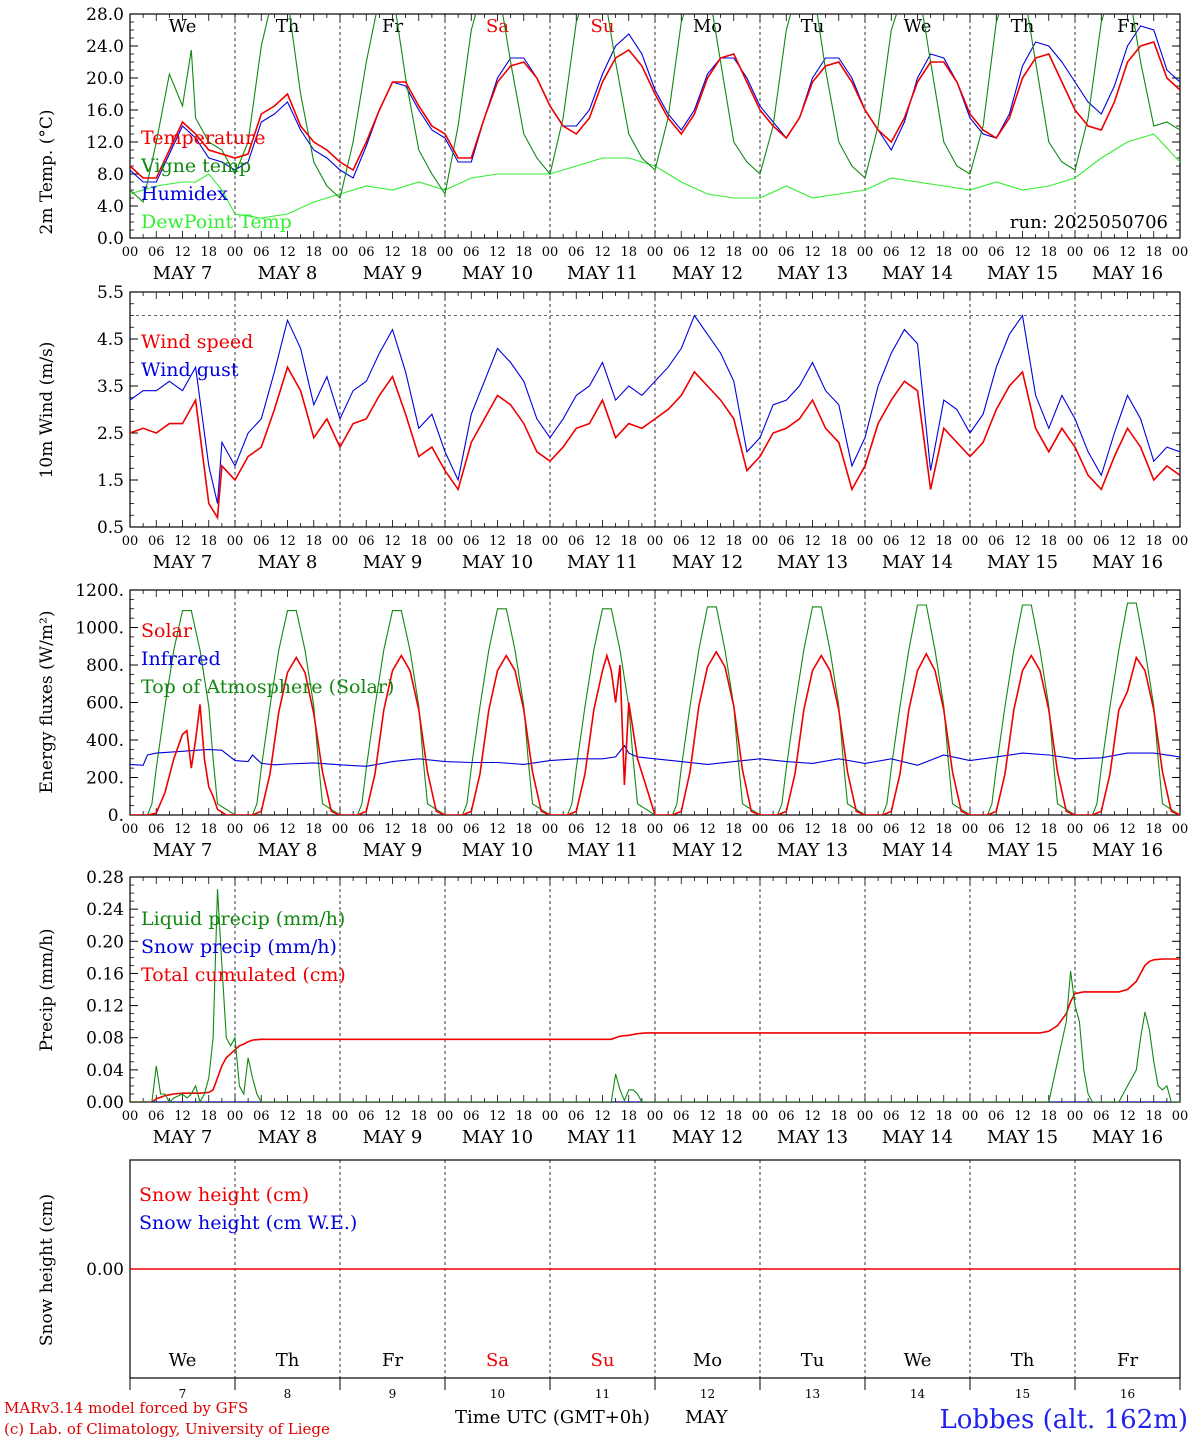  What do you see at coordinates (110, 434) in the screenshot?
I see `y-tick-label: 2.5` at bounding box center [110, 434].